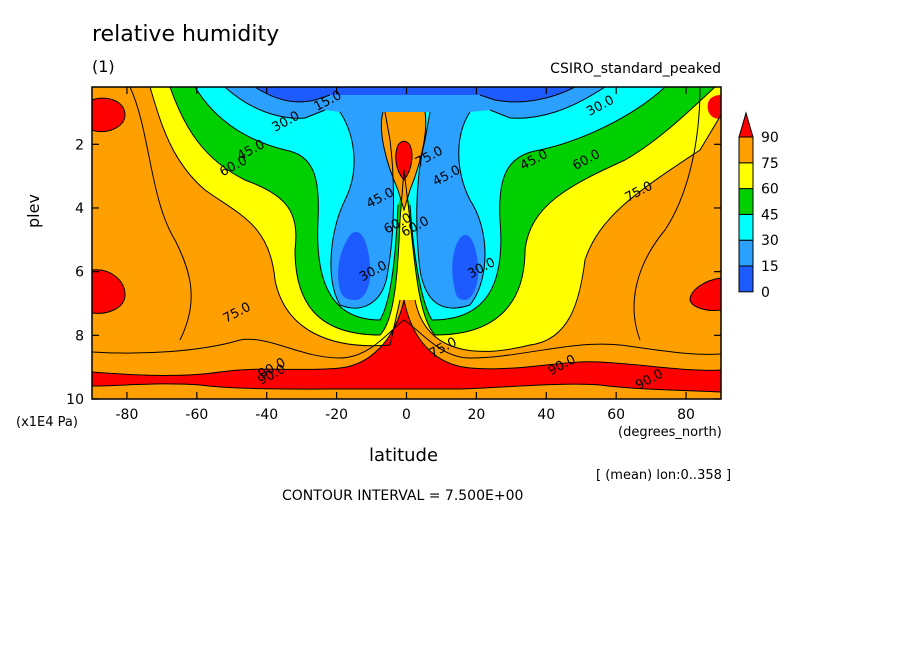 Image resolution: width=904 pixels, height=654 pixels. Describe the element at coordinates (266, 415) in the screenshot. I see `x-tick-label: -40` at that location.